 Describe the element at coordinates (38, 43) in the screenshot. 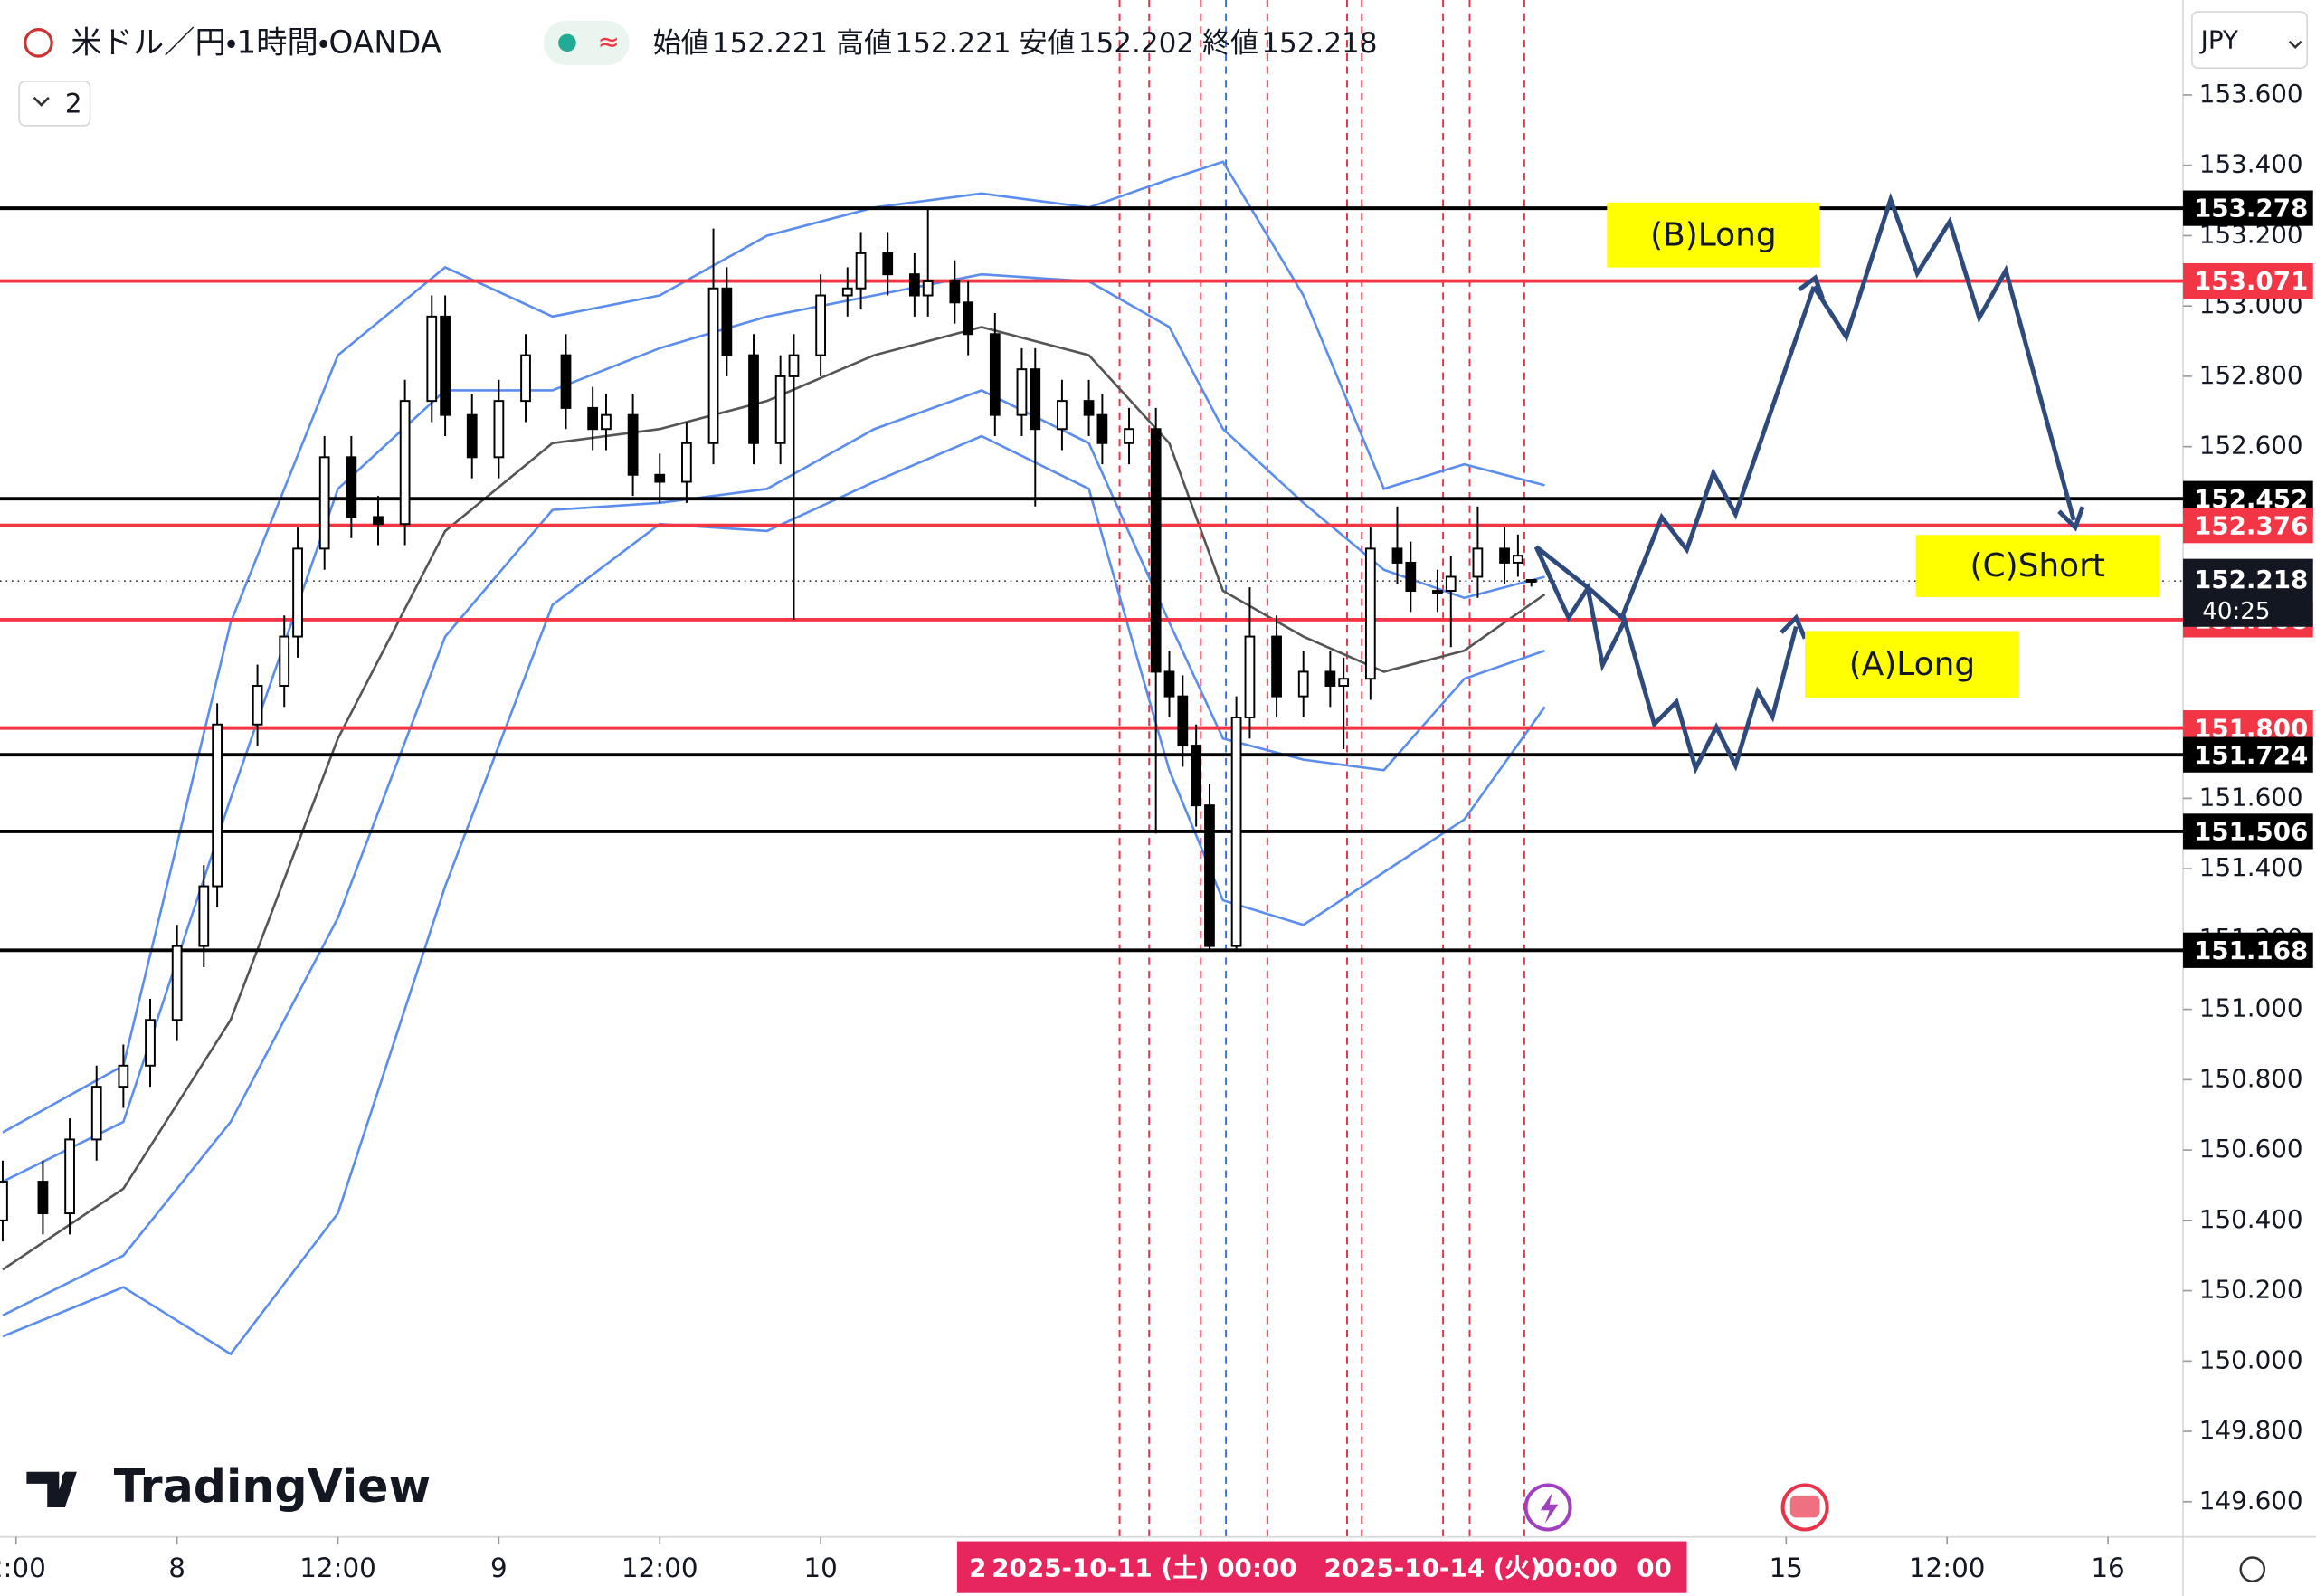

I see `flag-icon` at that location.